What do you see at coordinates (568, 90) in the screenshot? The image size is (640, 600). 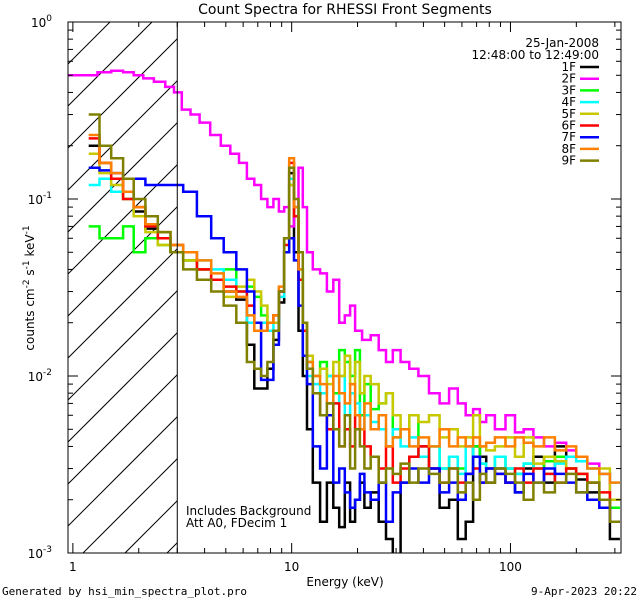 I see `legend-label-3F: 3F` at bounding box center [568, 90].